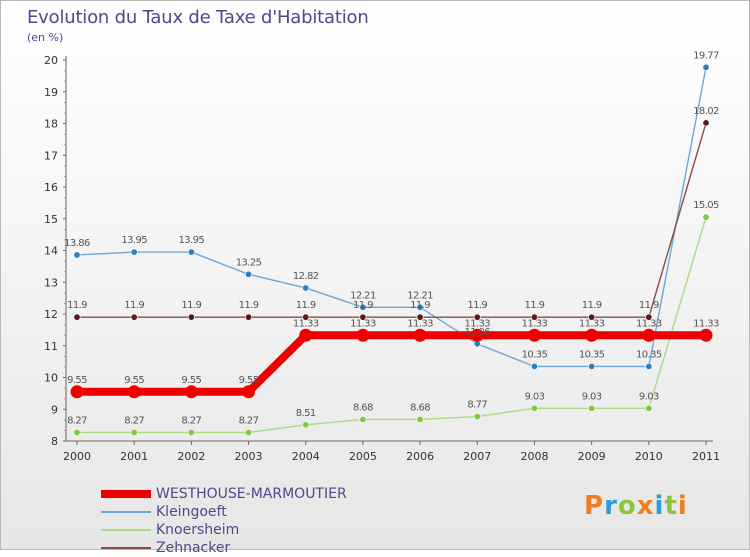 This screenshot has width=750, height=557. Describe the element at coordinates (301, 512) in the screenshot. I see `legend-item: Kleingoeft` at that location.